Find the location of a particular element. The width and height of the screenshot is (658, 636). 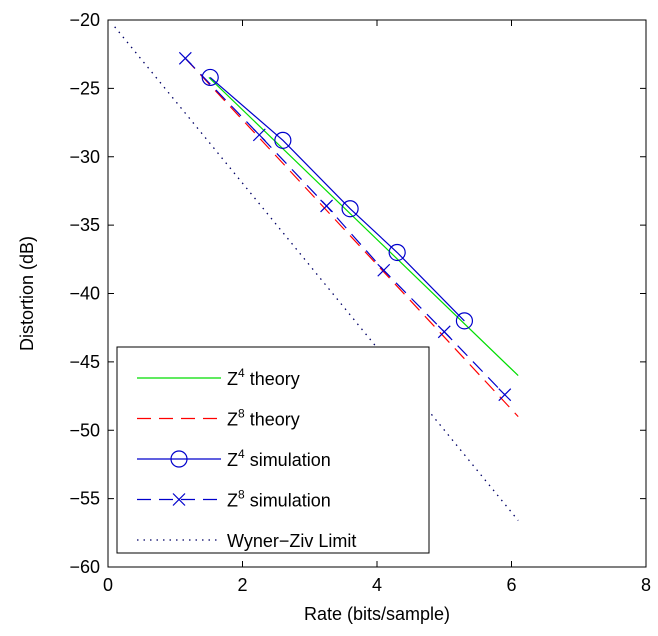

legend-marker-circle is located at coordinates (179, 459).